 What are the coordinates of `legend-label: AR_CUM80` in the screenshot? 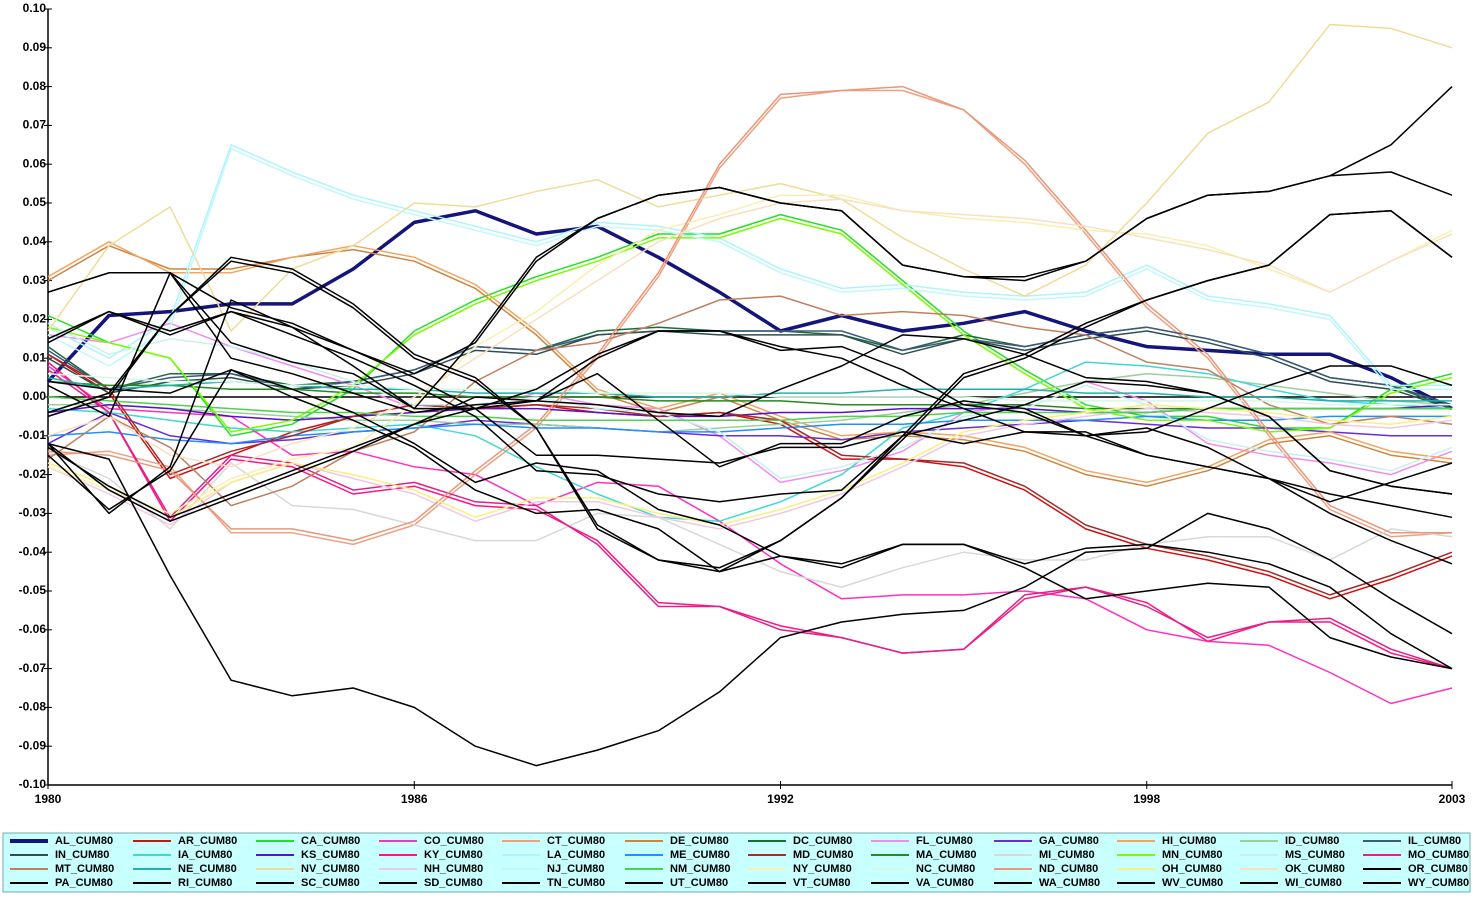 It's located at (207, 841).